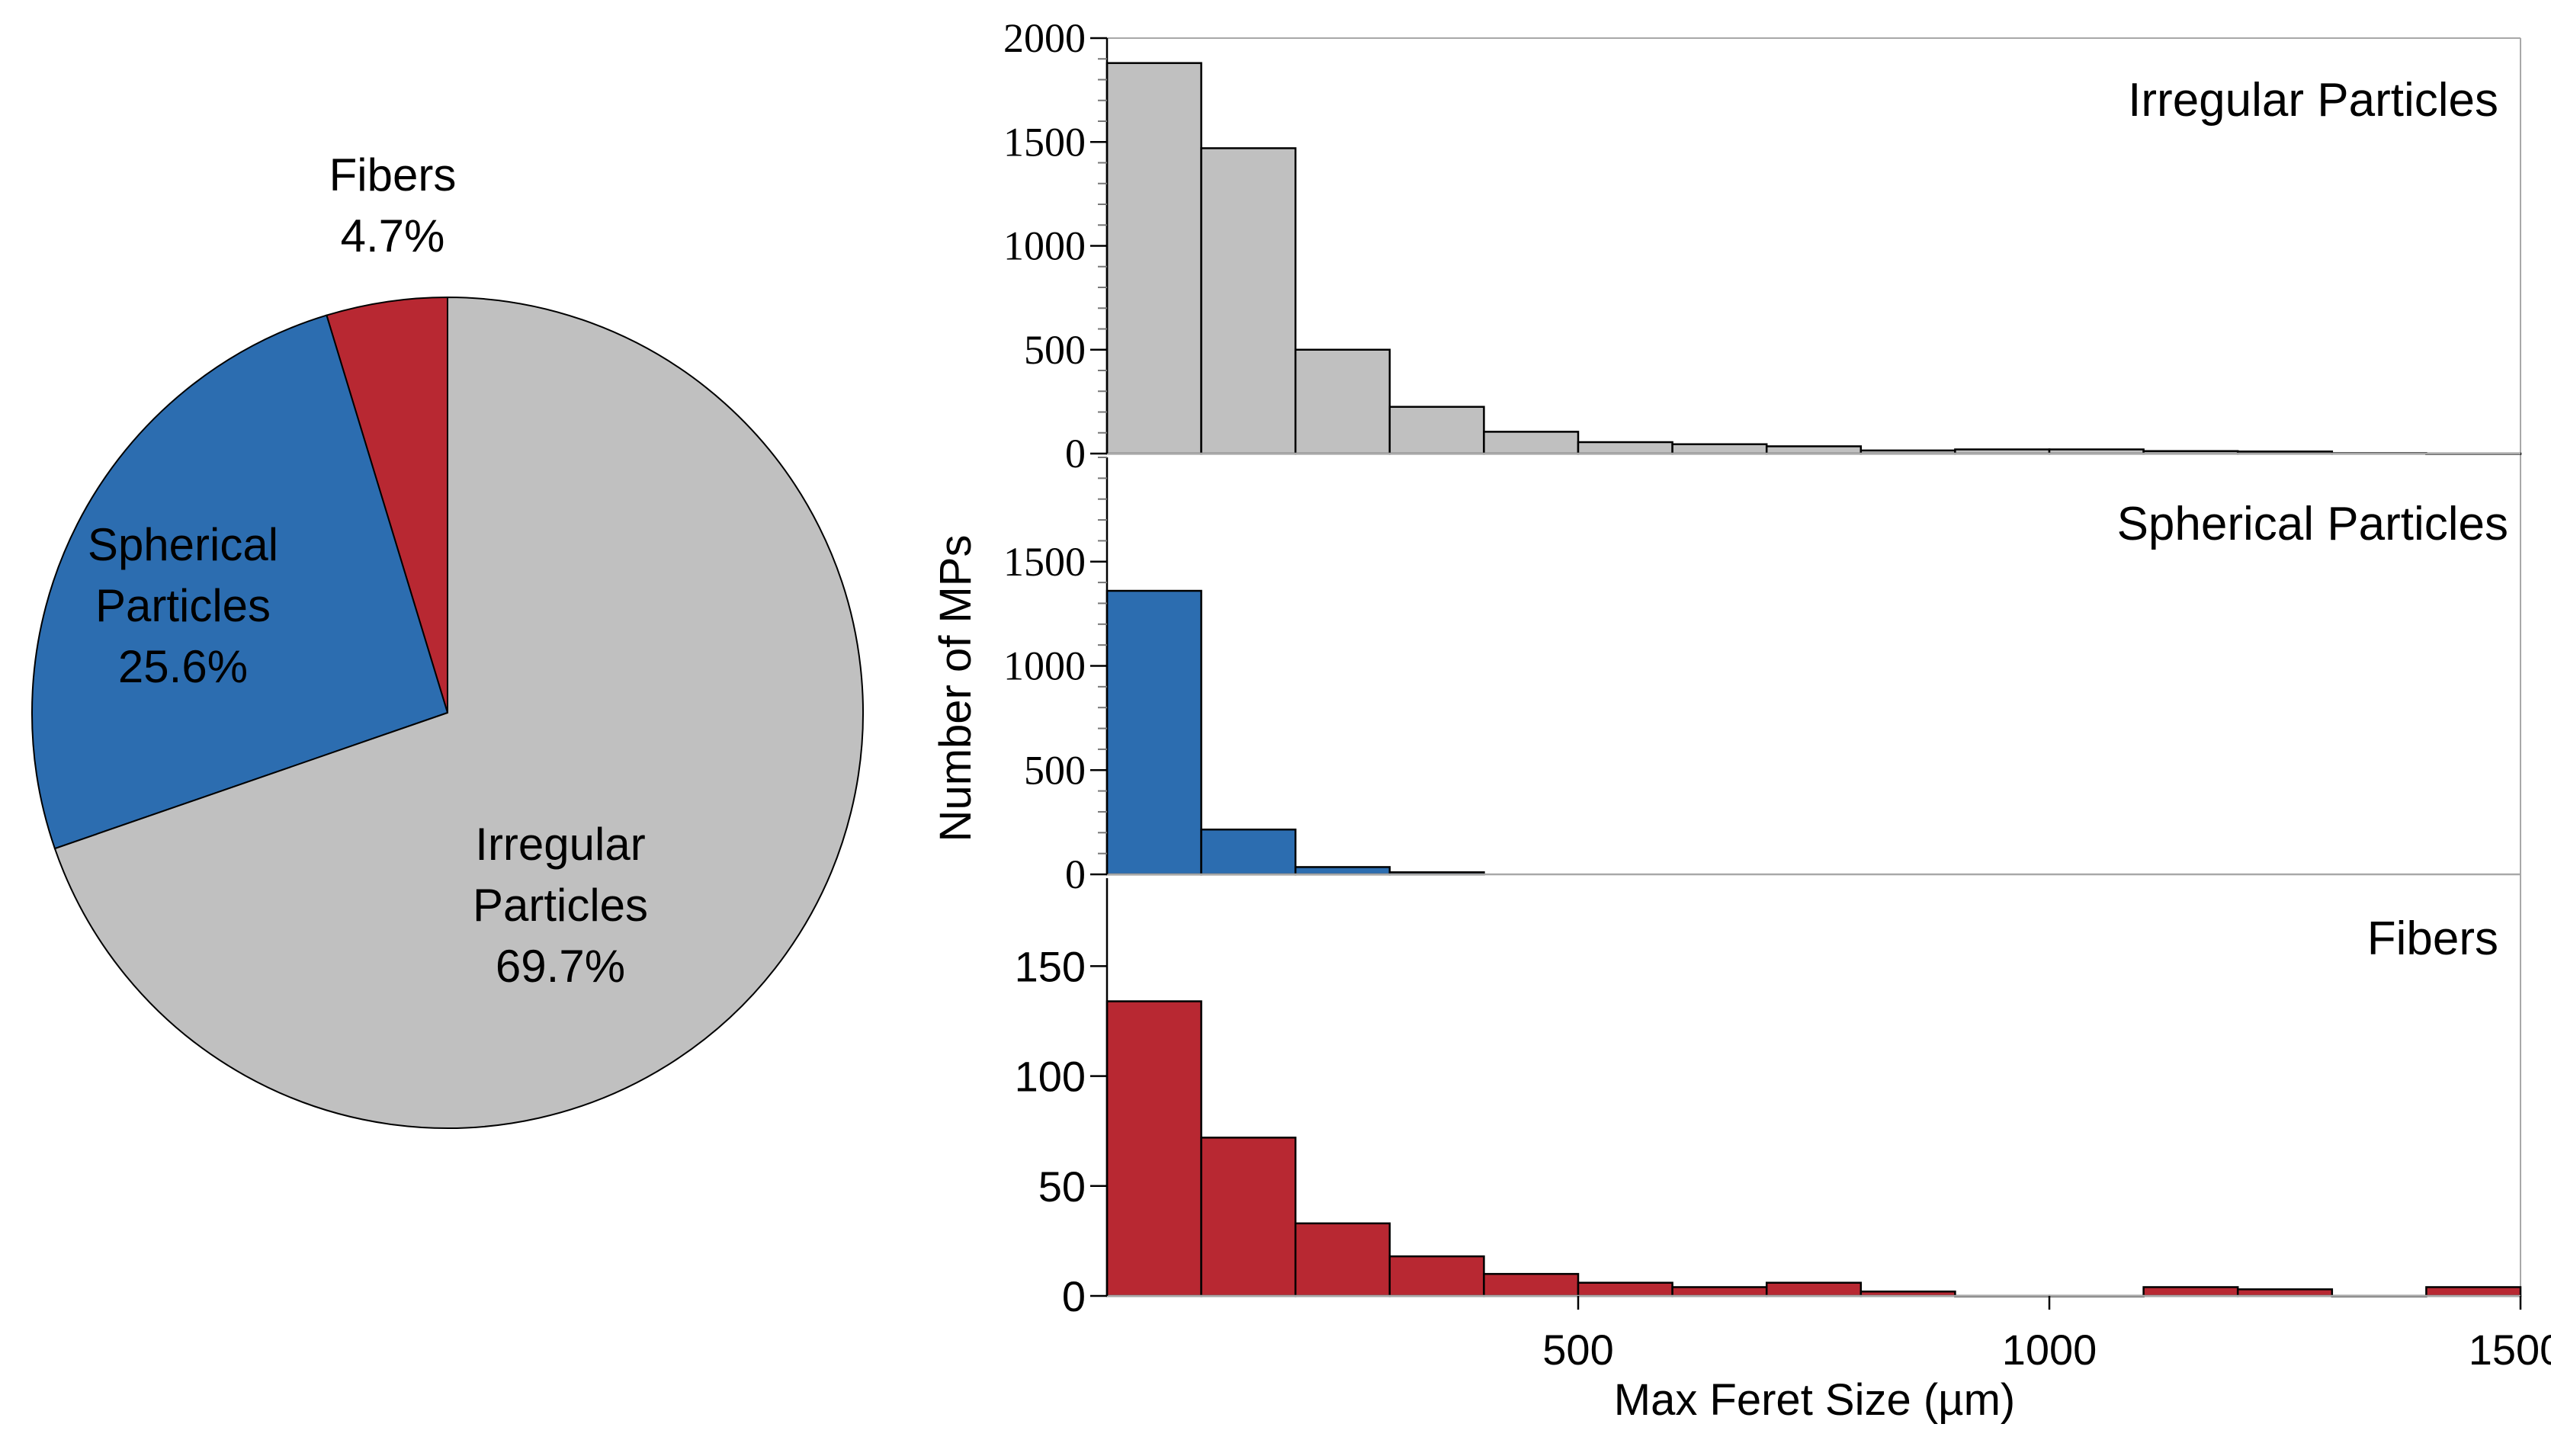  I want to click on y-tick-label-fibers: 150, so click(1050, 966).